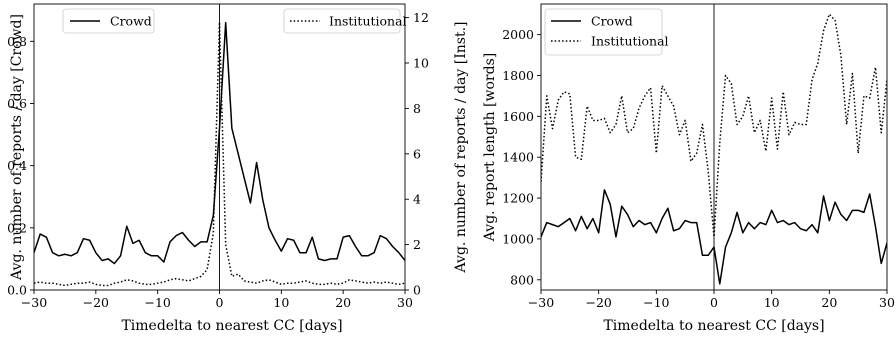 Image resolution: width=896 pixels, height=339 pixels. Describe the element at coordinates (518, 75) in the screenshot. I see `y-tick-label: 1800` at that location.